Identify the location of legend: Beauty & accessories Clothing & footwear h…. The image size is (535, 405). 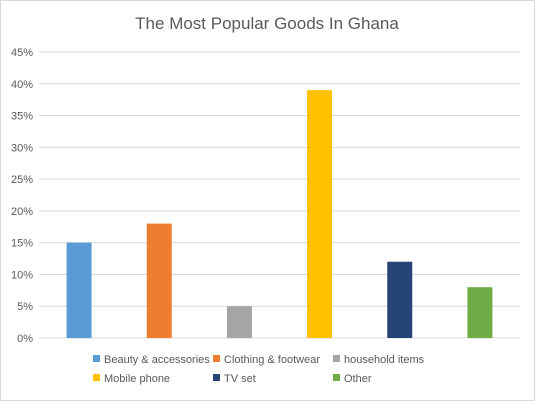
(259, 369).